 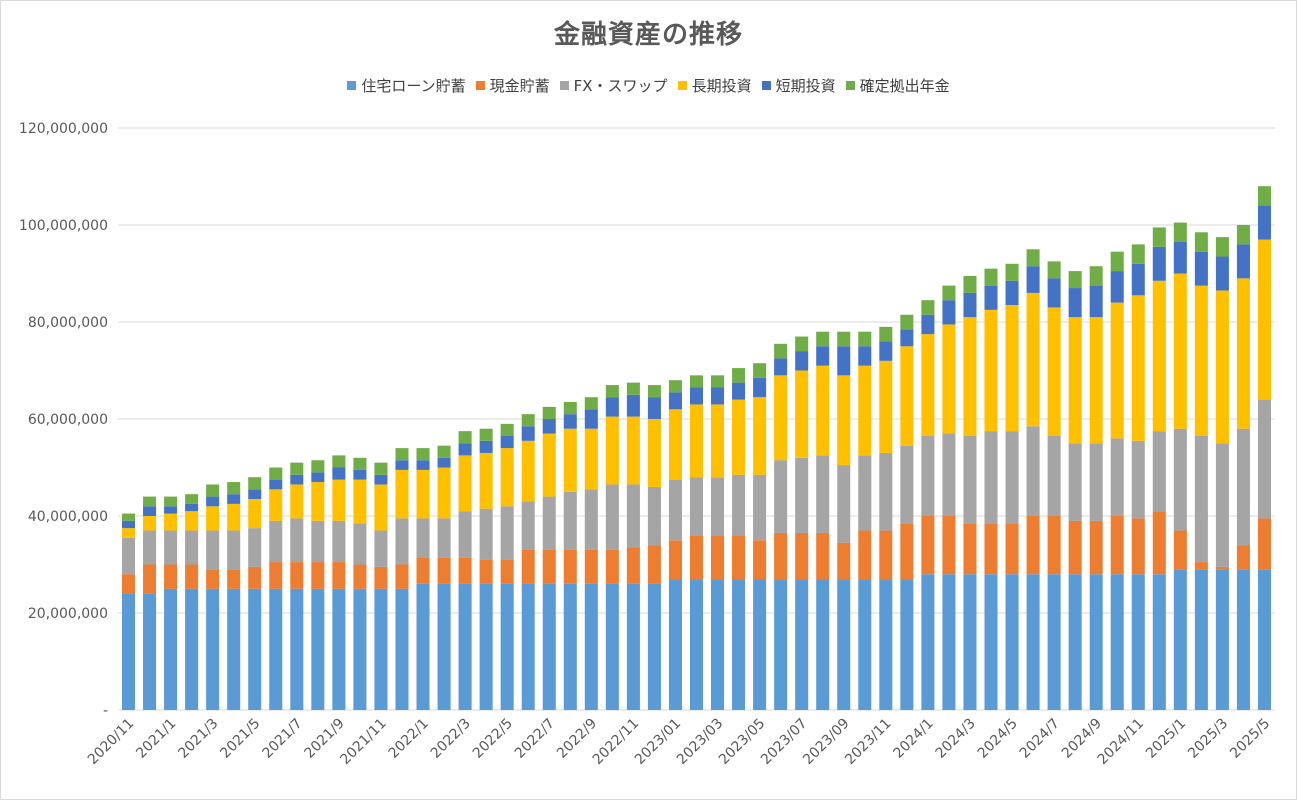 What do you see at coordinates (480, 85) in the screenshot?
I see `legend-swatch` at bounding box center [480, 85].